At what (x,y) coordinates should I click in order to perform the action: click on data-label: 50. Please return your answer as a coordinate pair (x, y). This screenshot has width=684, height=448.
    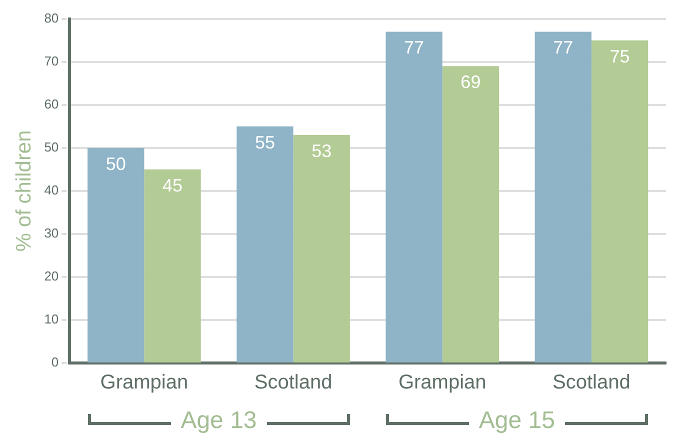
    Looking at the image, I should click on (116, 164).